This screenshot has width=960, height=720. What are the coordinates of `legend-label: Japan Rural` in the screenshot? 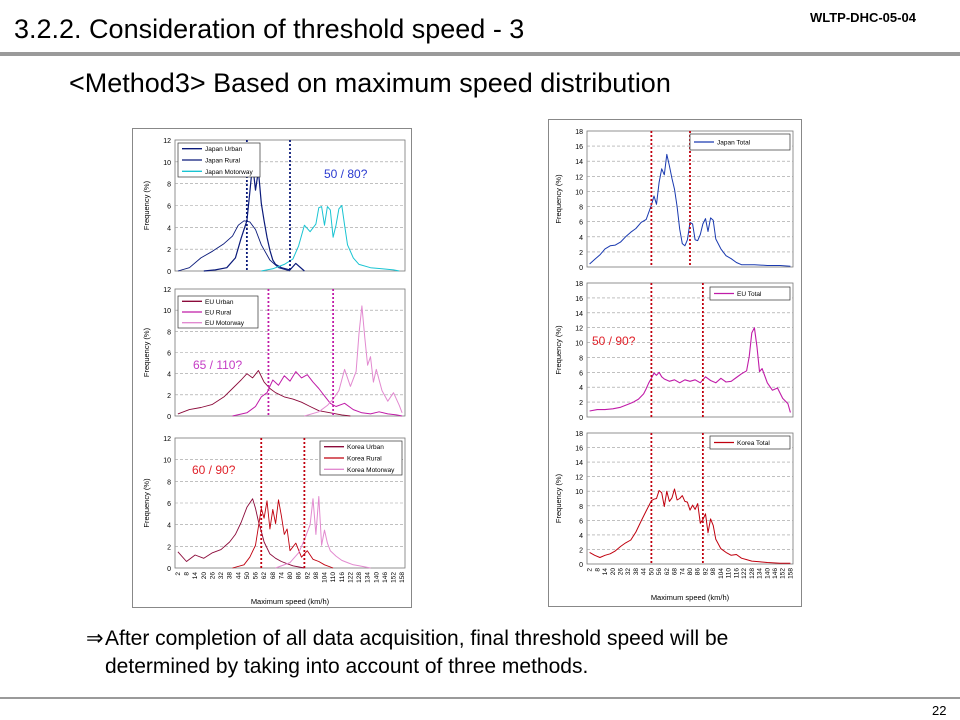 It's located at (223, 161).